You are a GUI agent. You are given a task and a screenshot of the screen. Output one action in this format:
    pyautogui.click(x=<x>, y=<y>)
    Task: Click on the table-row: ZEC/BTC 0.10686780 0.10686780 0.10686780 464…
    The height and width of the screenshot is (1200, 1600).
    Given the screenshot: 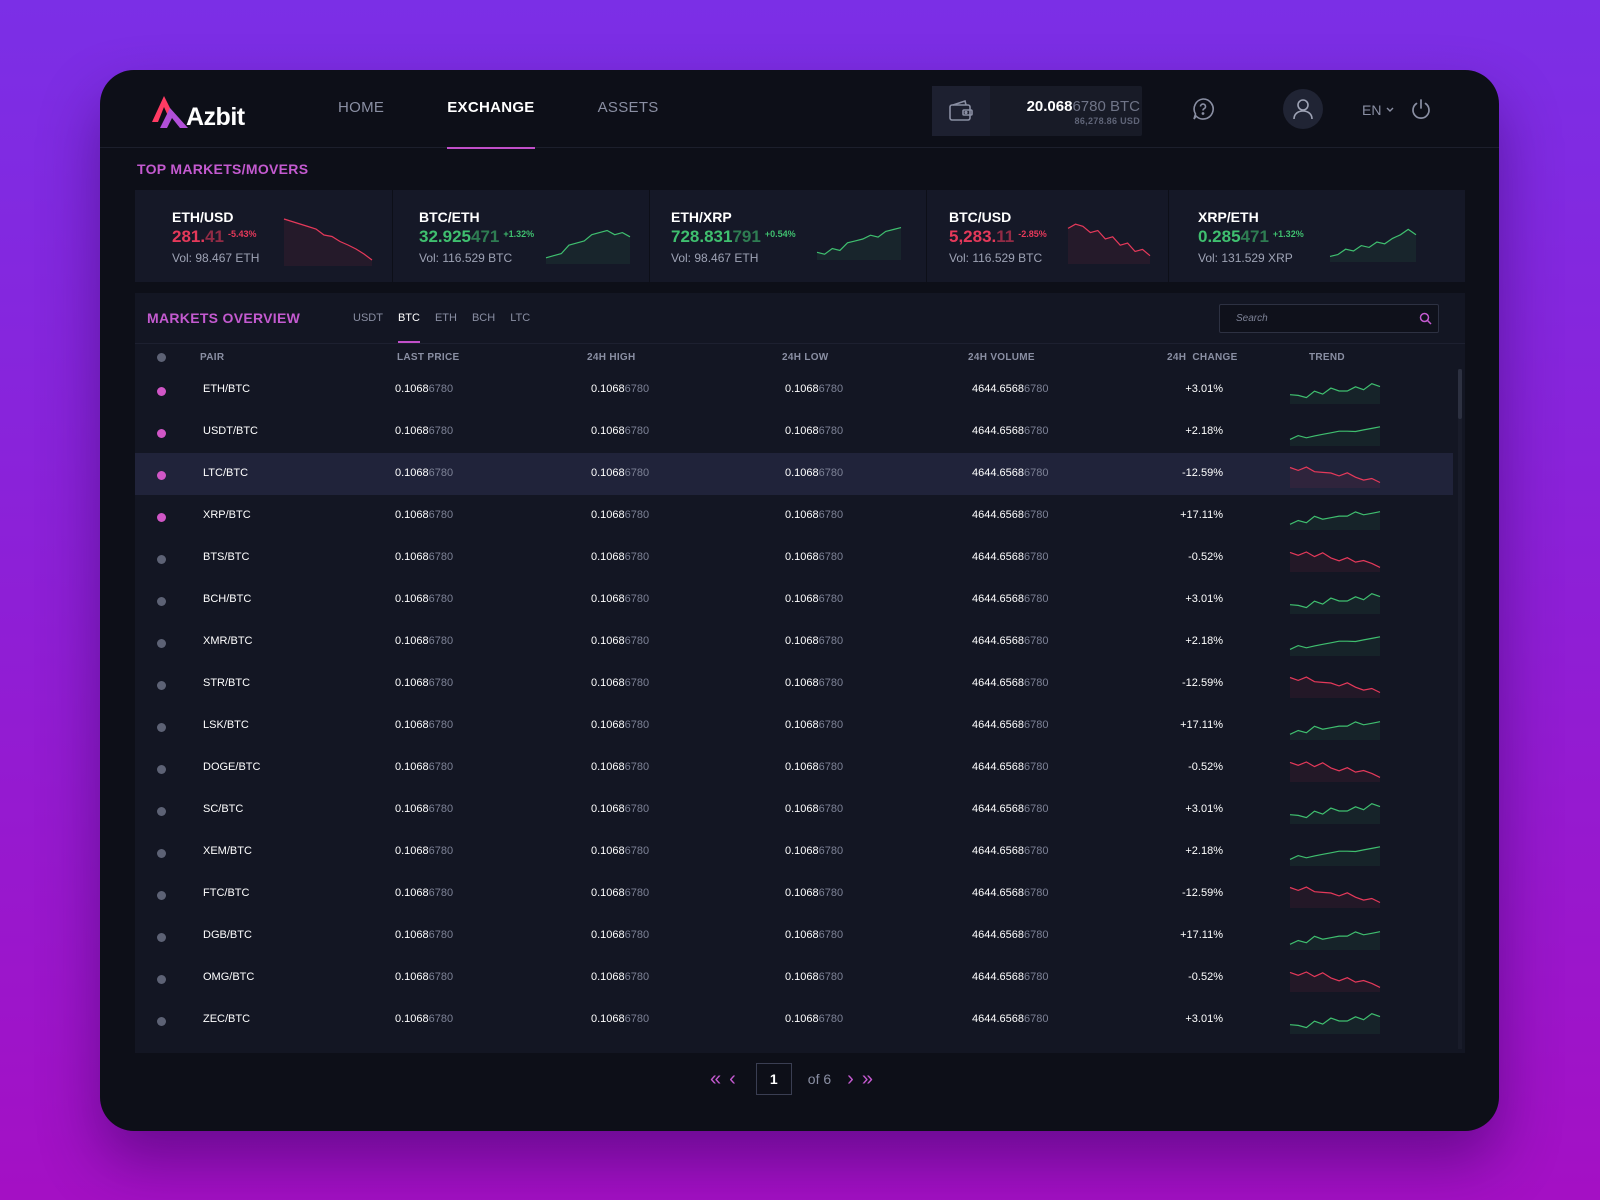 What is the action you would take?
    pyautogui.click(x=794, y=1020)
    